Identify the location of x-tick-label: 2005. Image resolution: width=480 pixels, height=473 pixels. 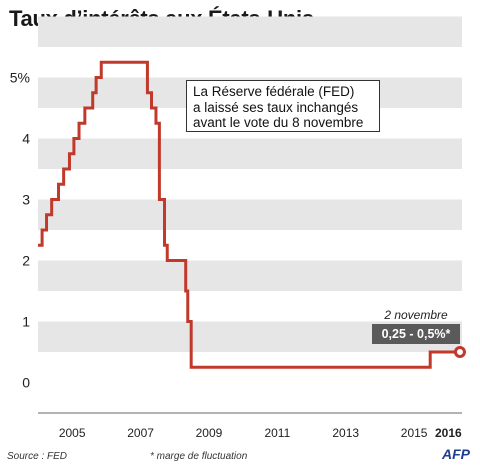
(72, 433).